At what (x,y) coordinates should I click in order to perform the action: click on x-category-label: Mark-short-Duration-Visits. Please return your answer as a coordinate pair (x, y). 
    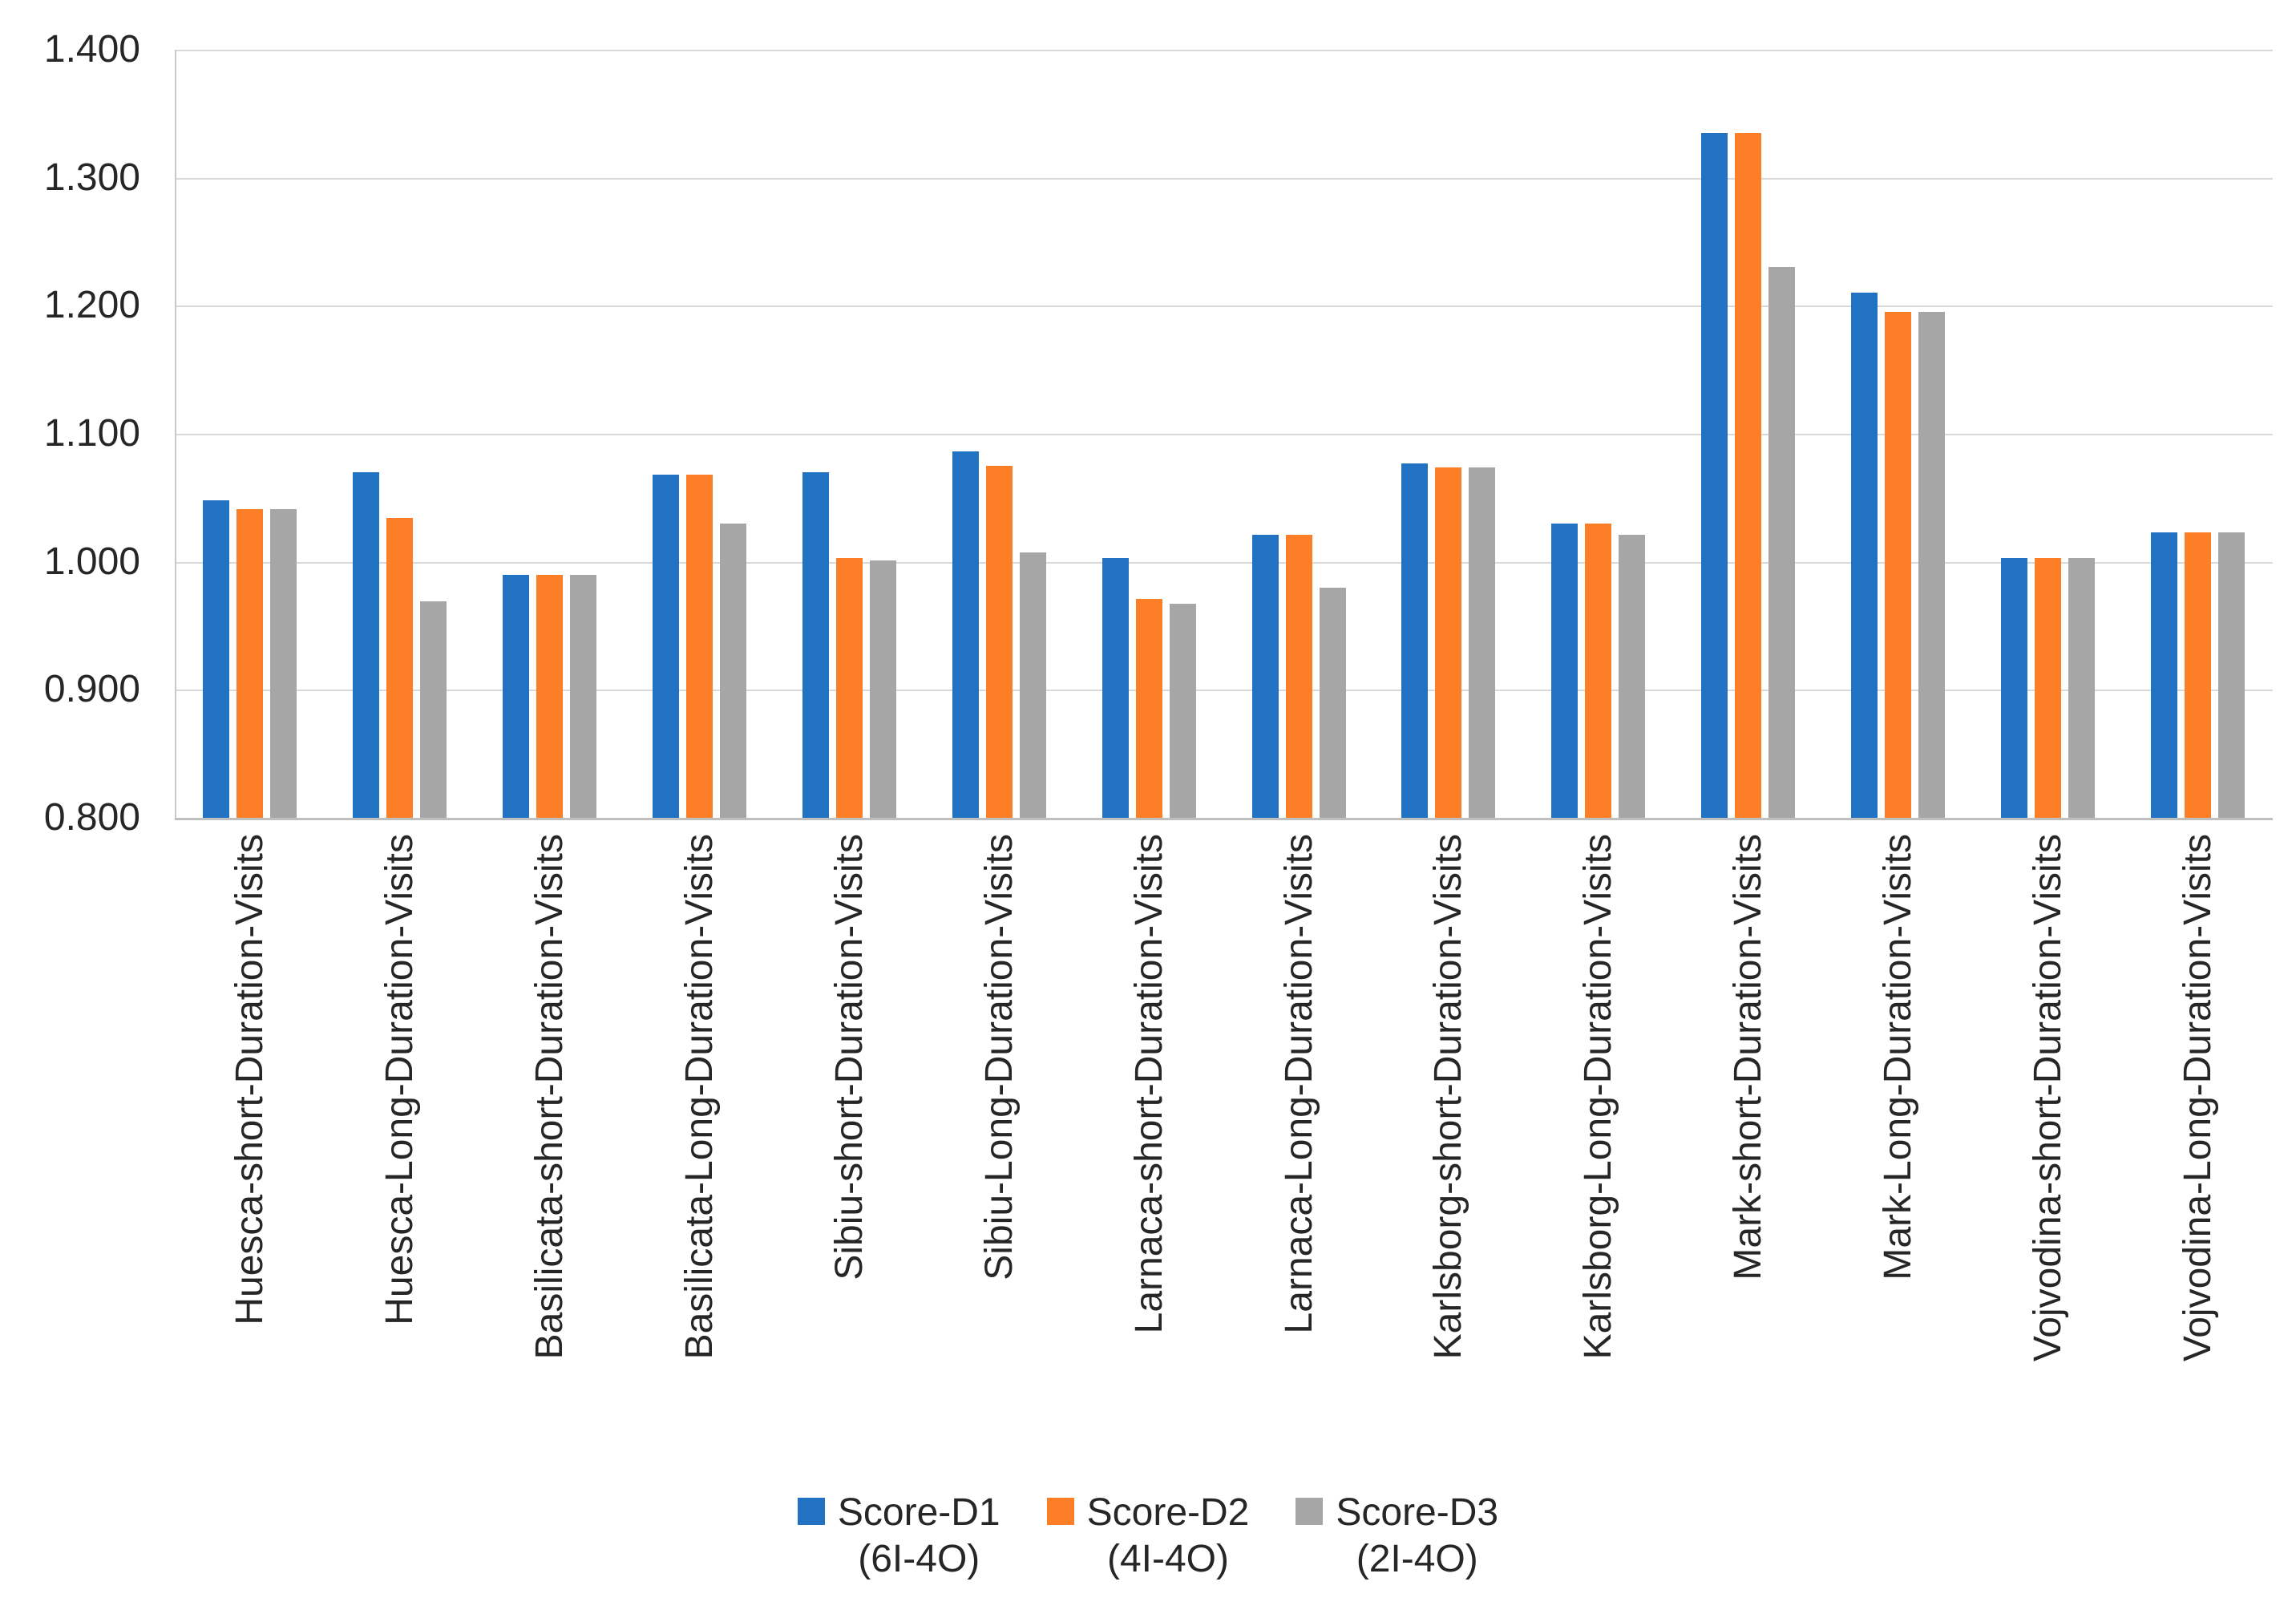
    Looking at the image, I should click on (1748, 1154).